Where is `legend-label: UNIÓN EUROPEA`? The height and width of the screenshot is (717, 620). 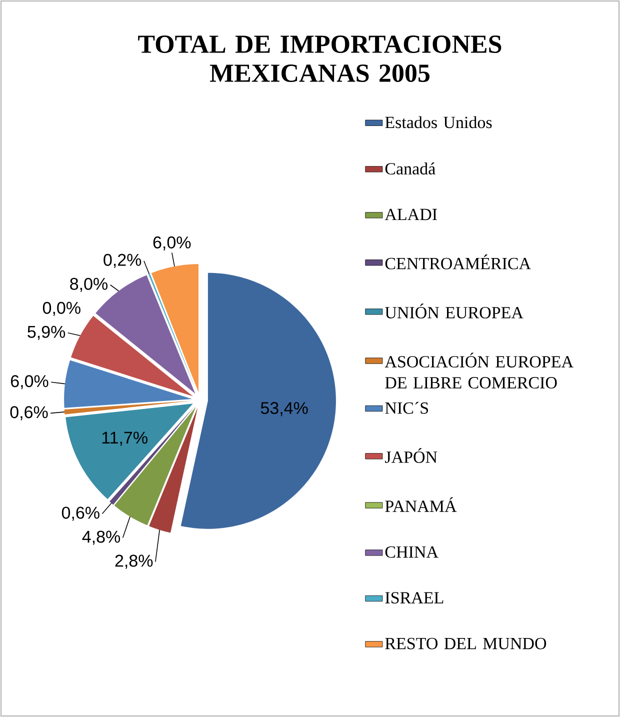 legend-label: UNIÓN EUROPEA is located at coordinates (454, 311).